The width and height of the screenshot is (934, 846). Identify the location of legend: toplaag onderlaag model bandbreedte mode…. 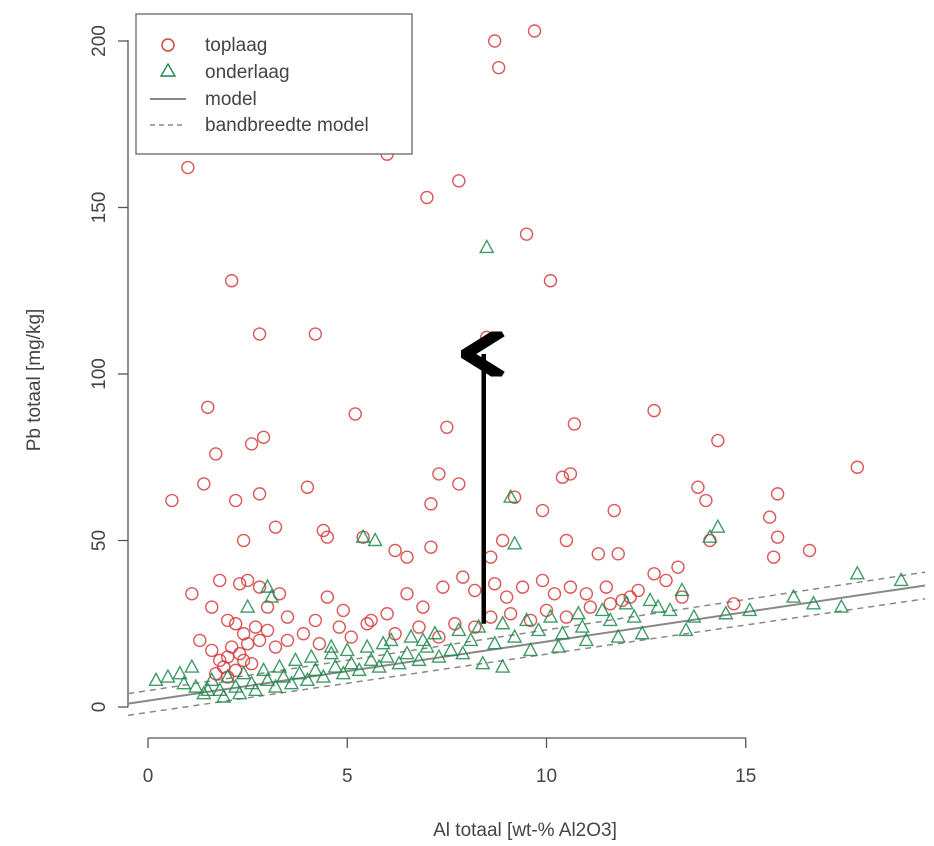
(274, 84).